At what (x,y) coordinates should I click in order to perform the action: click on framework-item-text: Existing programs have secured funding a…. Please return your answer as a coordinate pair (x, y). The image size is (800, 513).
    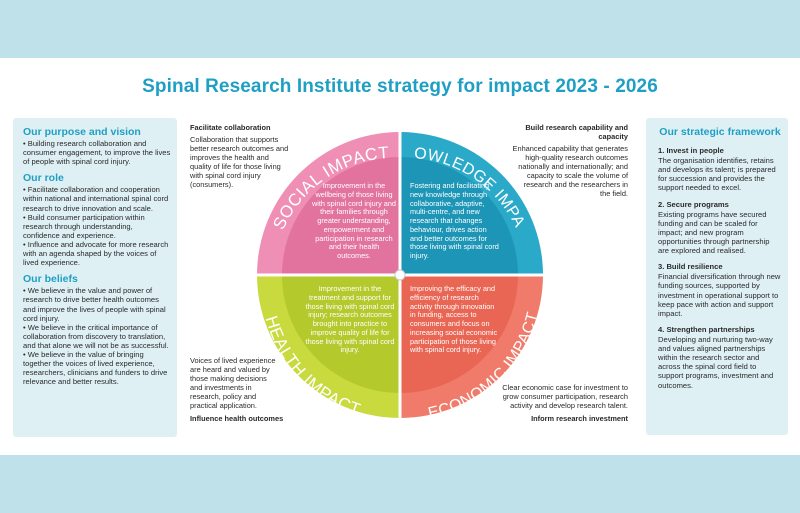
    Looking at the image, I should click on (714, 232).